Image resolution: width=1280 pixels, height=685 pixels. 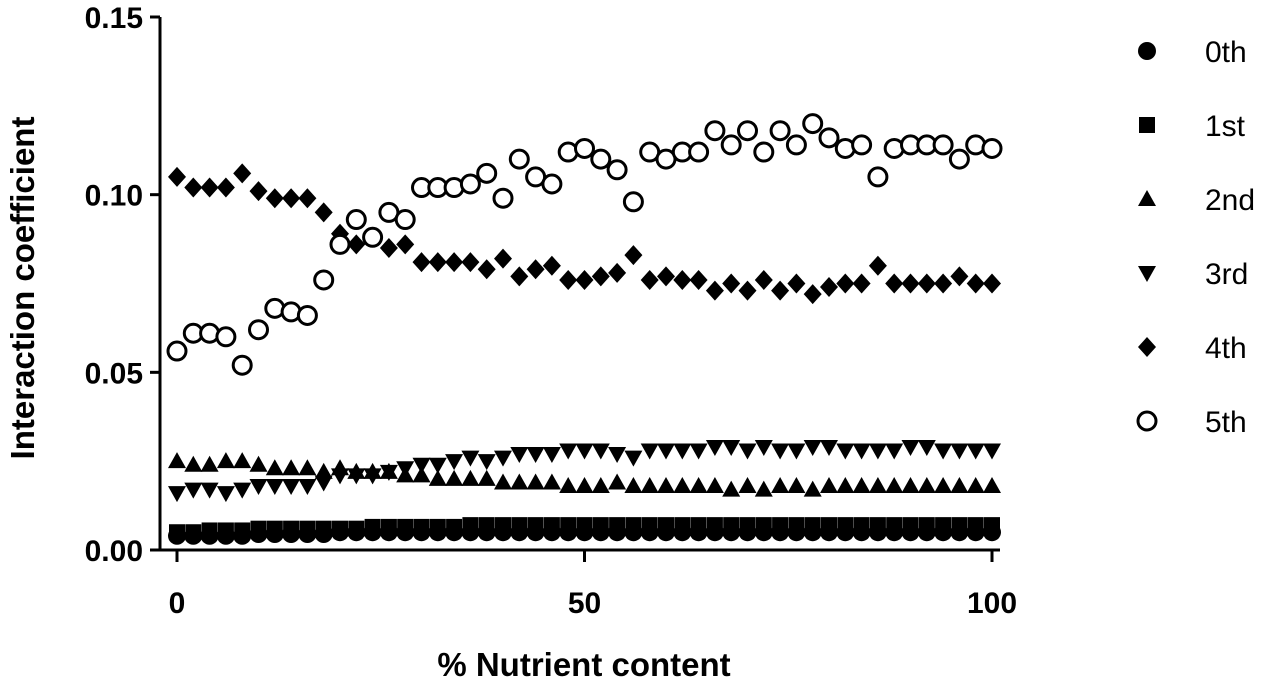 What do you see at coordinates (114, 196) in the screenshot?
I see `y-tick-label: 0.10` at bounding box center [114, 196].